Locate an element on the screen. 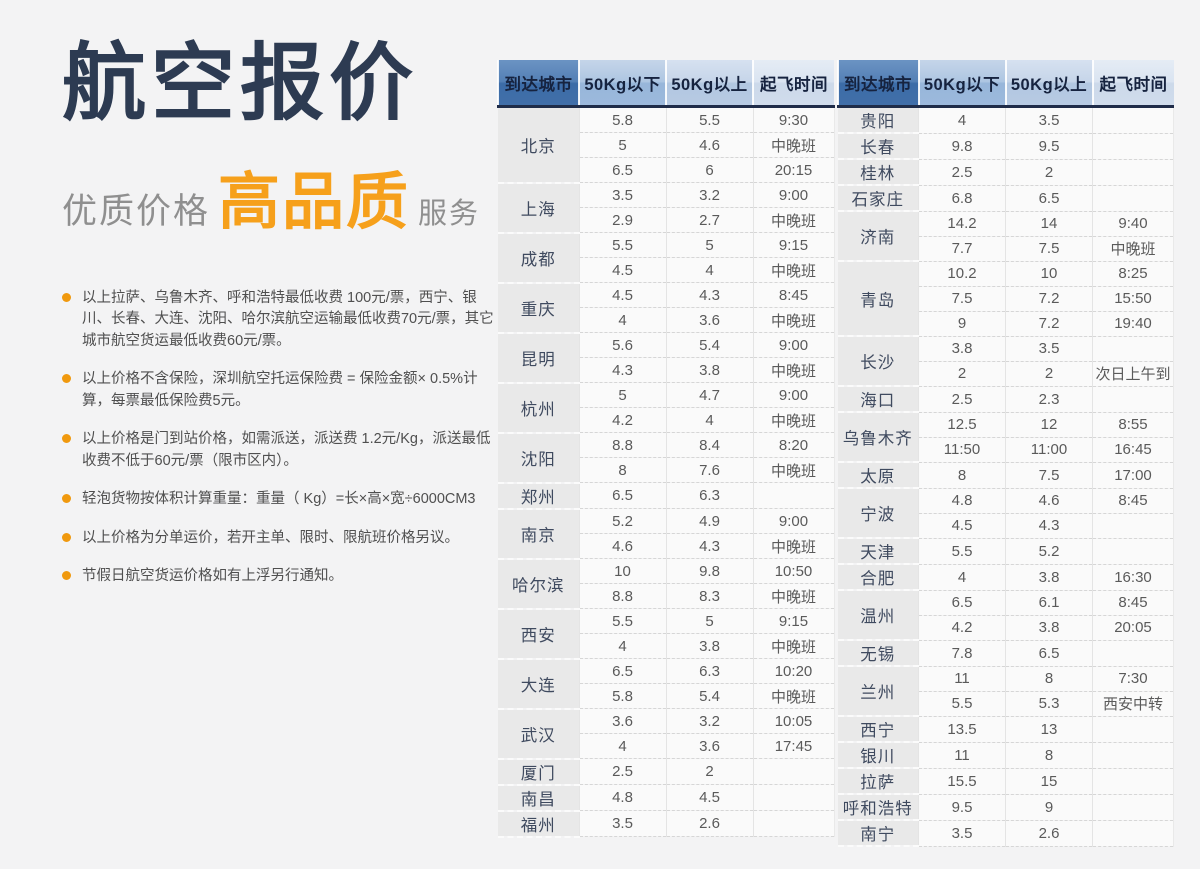  table-row: 合肥 4 3.8 16:30 is located at coordinates (1005, 577).